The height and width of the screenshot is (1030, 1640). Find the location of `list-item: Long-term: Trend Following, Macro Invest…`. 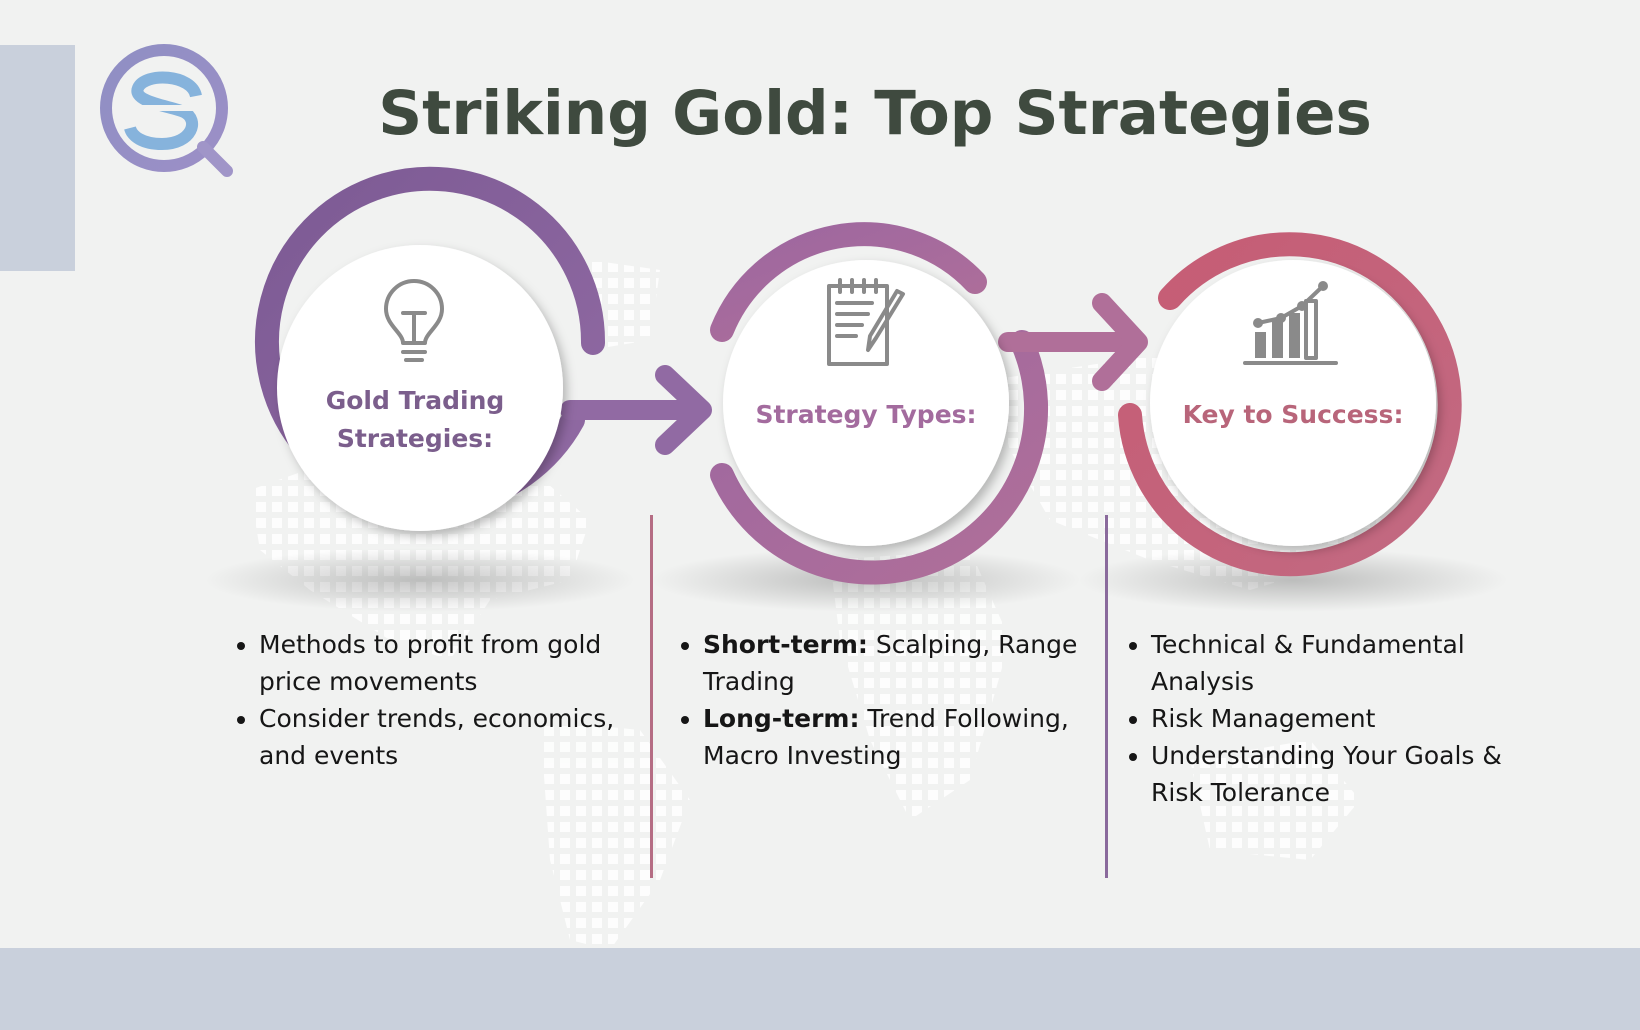

list-item: Long-term: Trend Following, Macro Invest… is located at coordinates (913, 737).